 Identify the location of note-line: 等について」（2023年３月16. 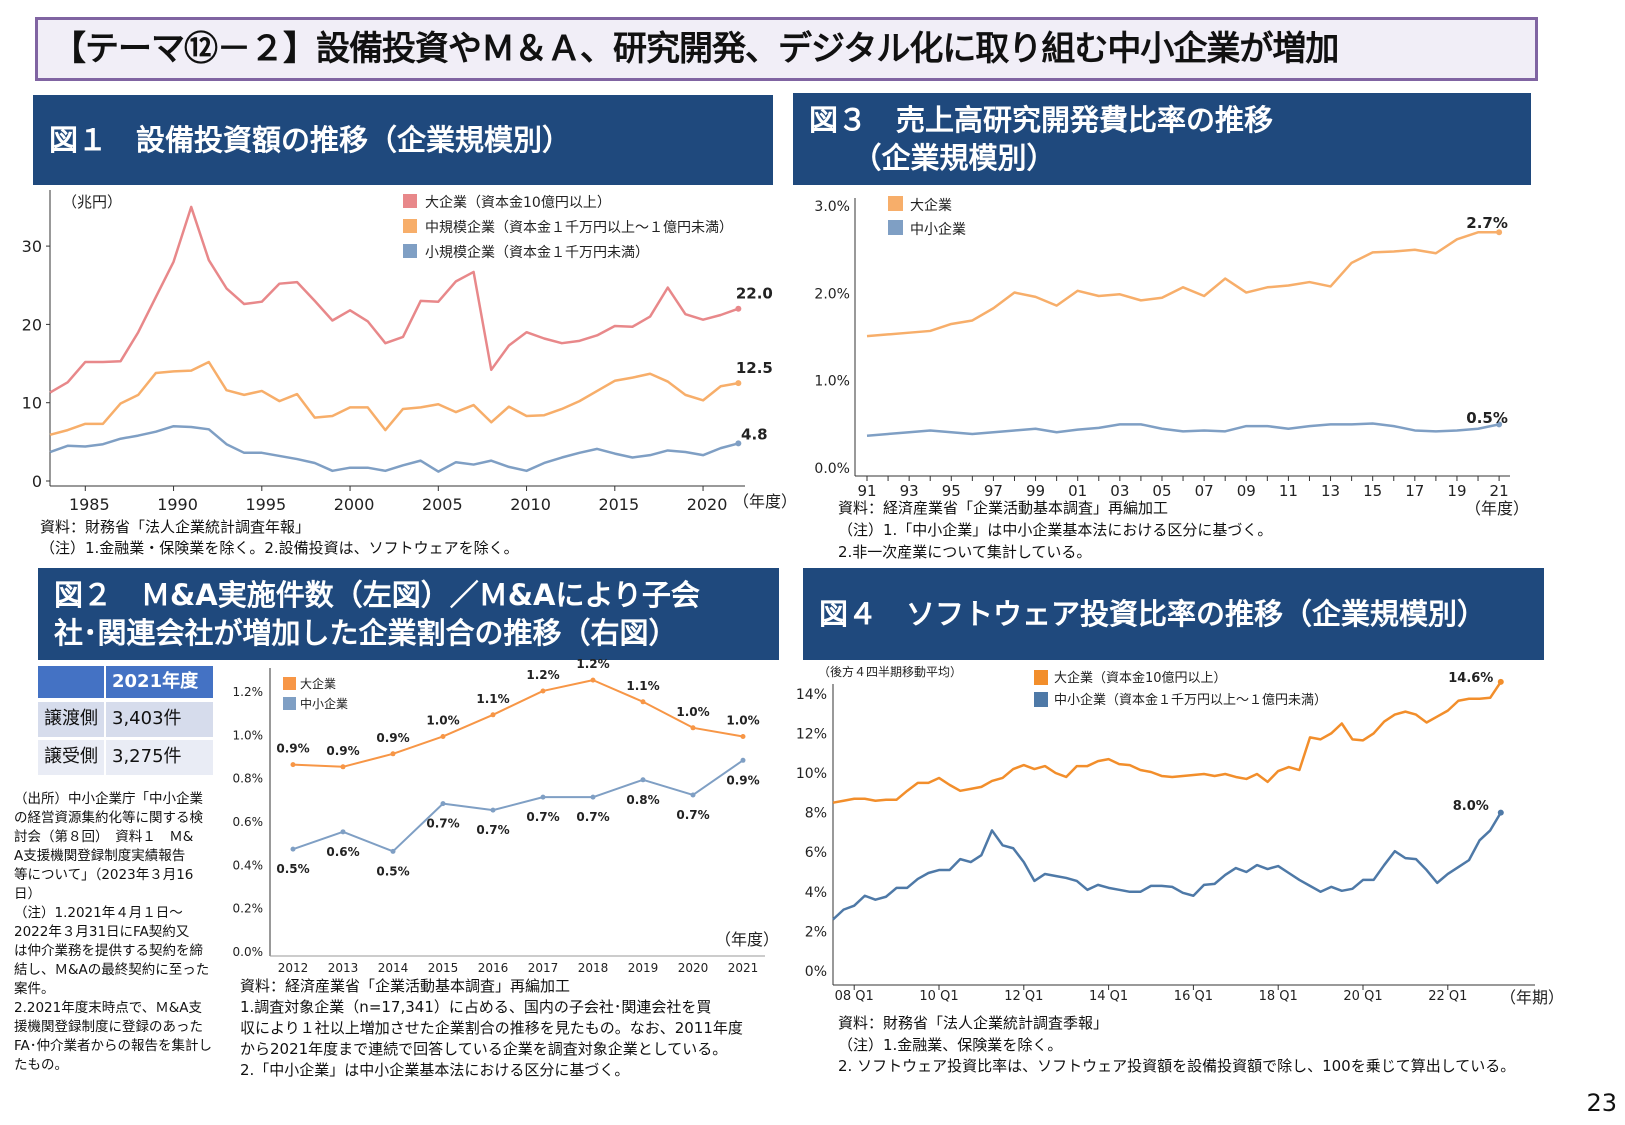
(104, 875).